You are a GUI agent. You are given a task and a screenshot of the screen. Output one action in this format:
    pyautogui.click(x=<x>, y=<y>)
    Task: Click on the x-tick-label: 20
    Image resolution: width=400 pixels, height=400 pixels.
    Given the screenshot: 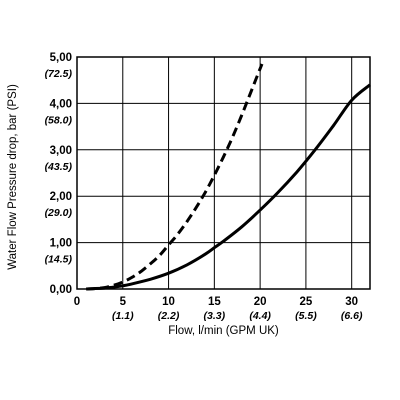 What is the action you would take?
    pyautogui.click(x=260, y=302)
    